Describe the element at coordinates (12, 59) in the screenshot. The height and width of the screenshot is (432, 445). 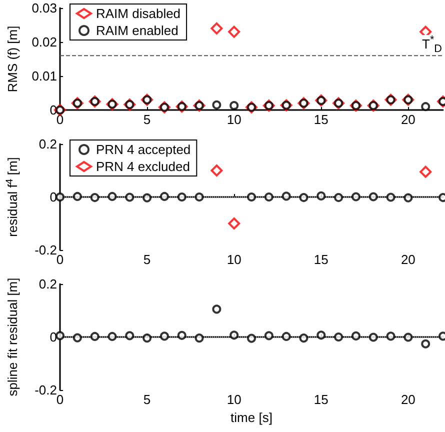
I see `y-axis-title: RMS (f) [m]` at that location.